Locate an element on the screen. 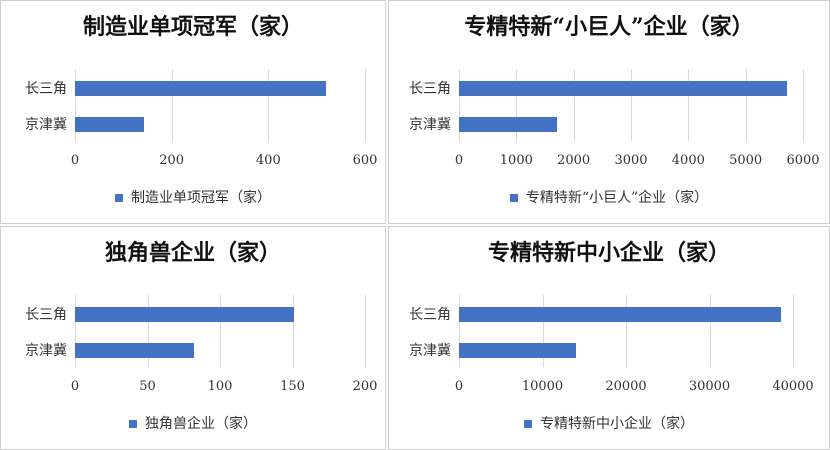 The width and height of the screenshot is (830, 450). chart-title: 专精特新“小巨人”企业（家） is located at coordinates (609, 27).